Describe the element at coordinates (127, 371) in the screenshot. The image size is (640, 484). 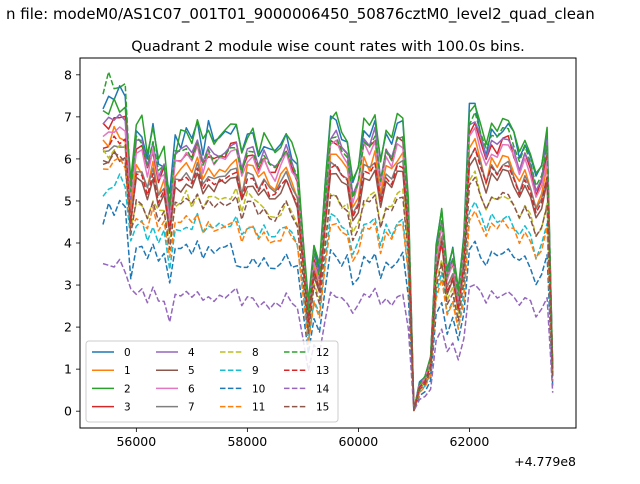
I see `legend-label-1: 1` at that location.